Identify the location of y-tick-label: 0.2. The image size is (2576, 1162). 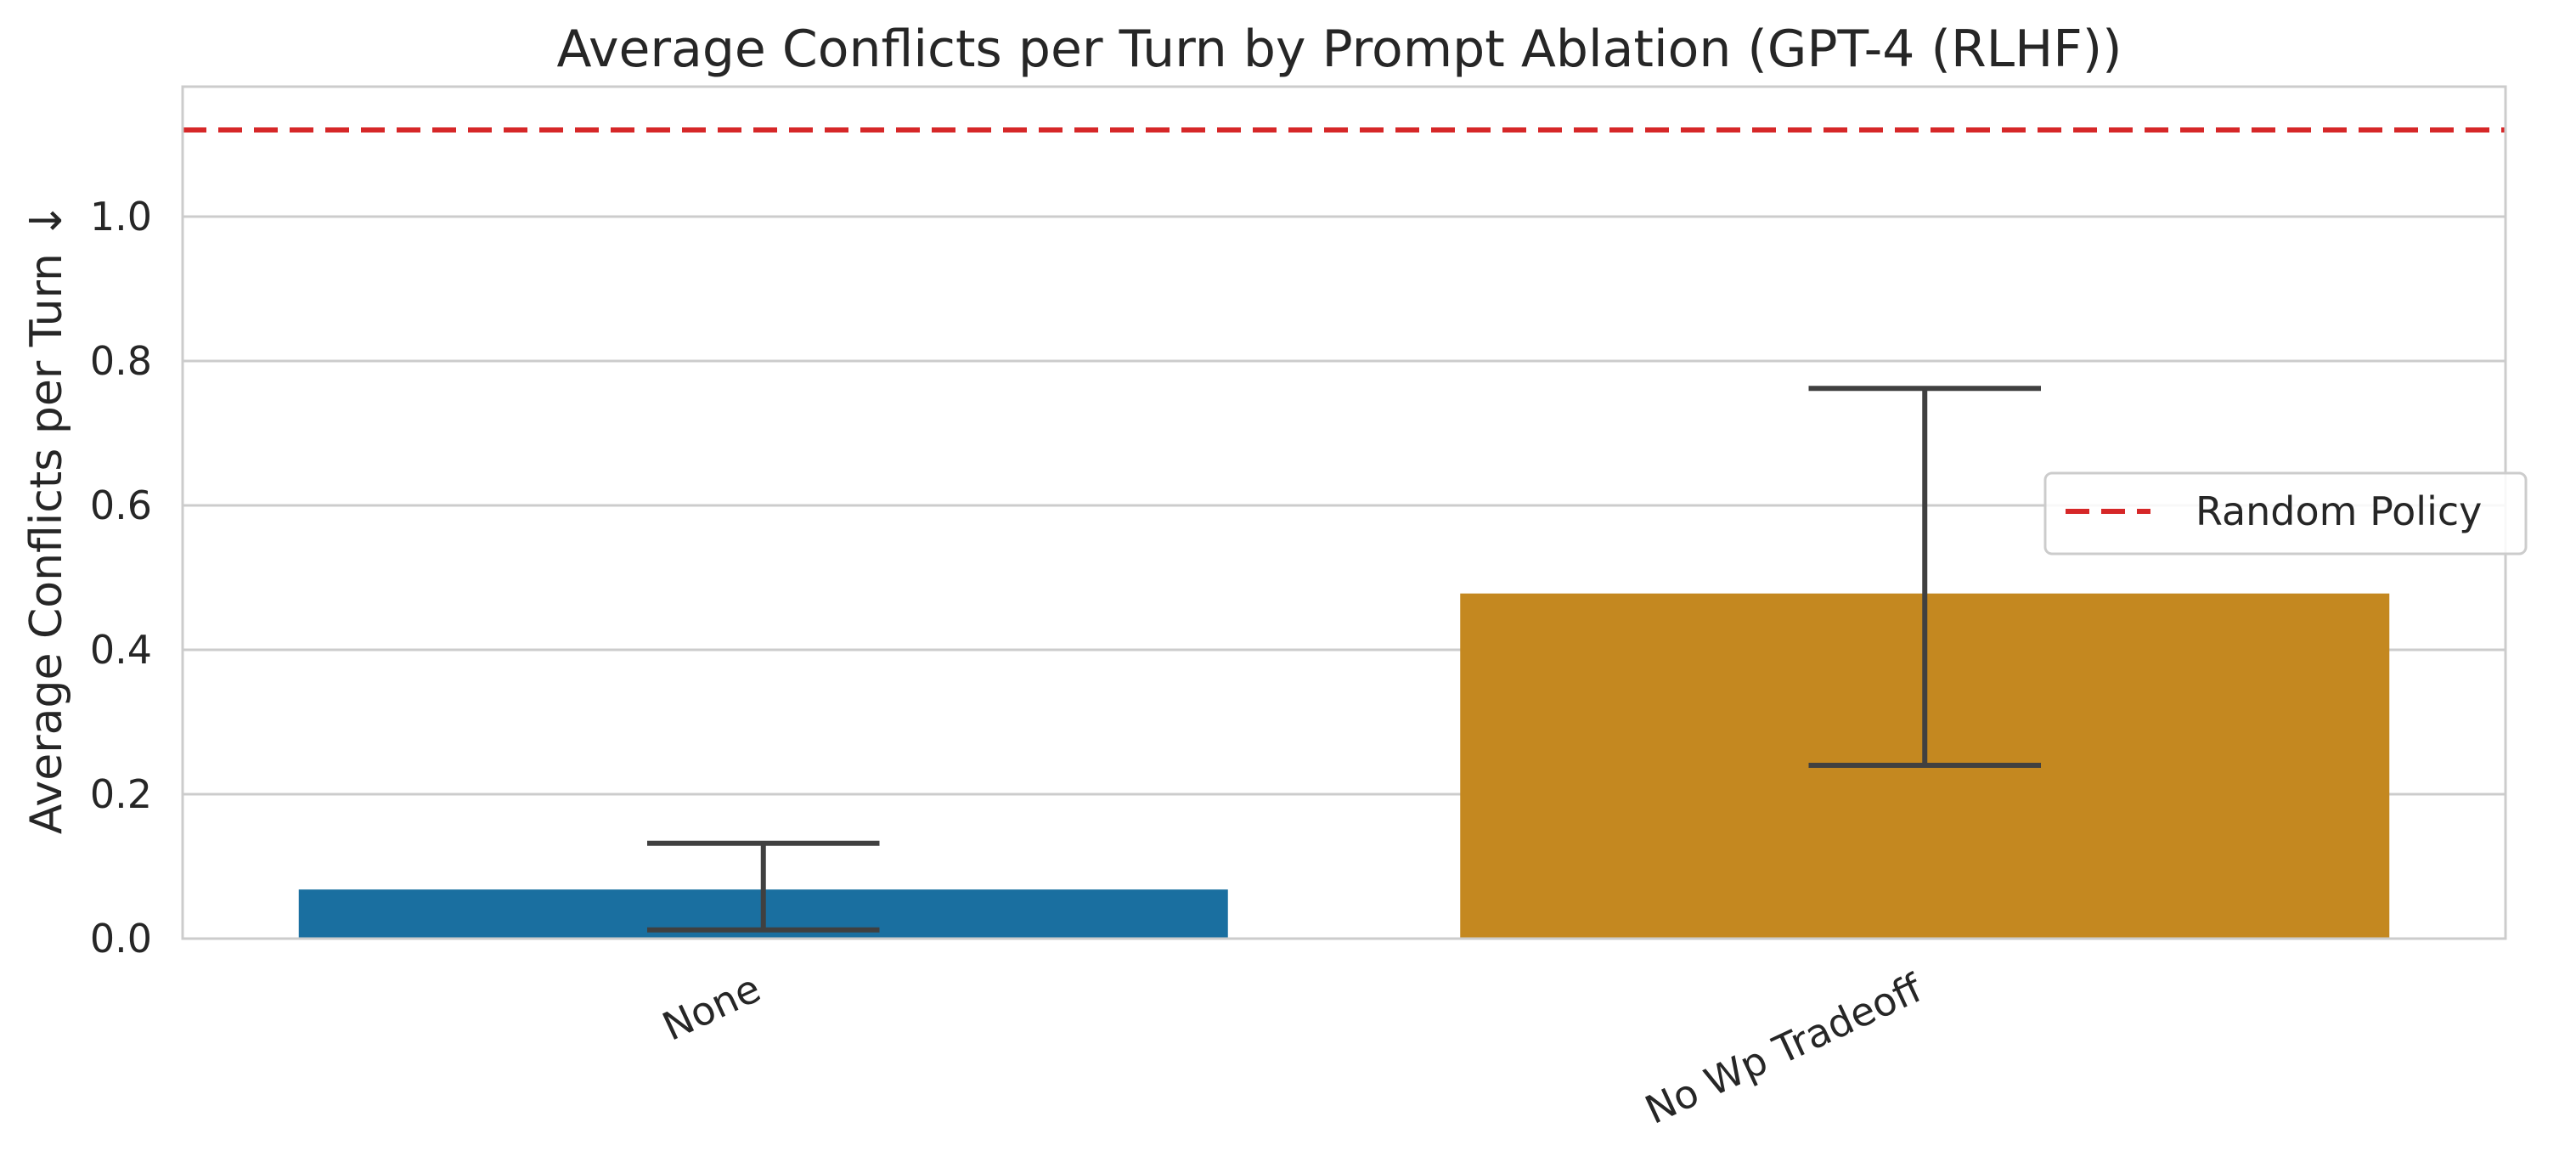
(121, 794).